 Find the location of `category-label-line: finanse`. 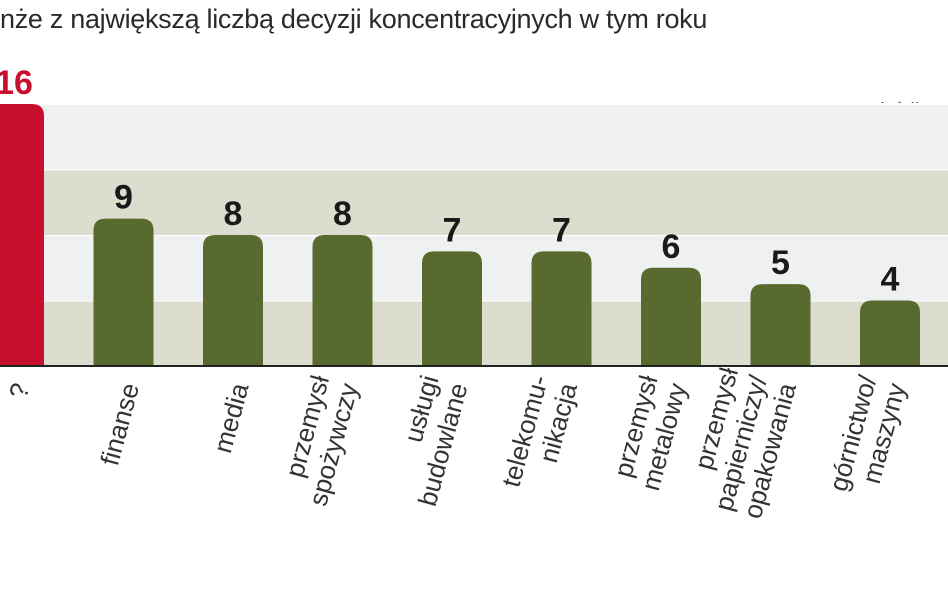

category-label-line: finanse is located at coordinates (119, 424).